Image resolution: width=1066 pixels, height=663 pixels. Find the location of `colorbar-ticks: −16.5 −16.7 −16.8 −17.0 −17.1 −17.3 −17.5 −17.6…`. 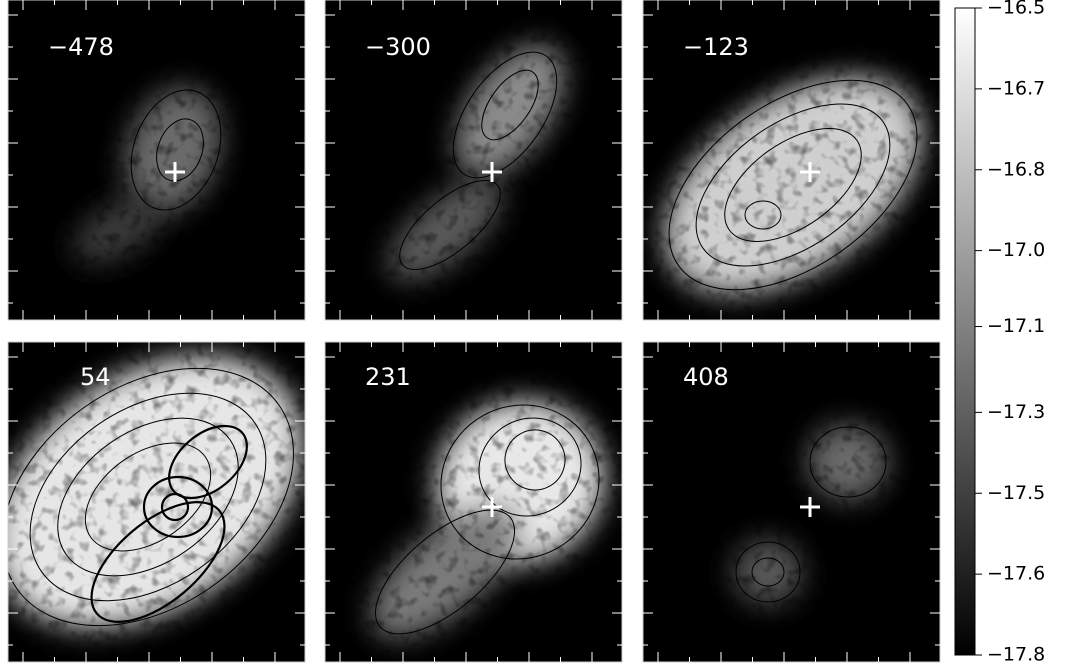

colorbar-ticks: −16.5 −16.7 −16.8 −17.0 −17.1 −17.3 −17.5 −17.6… is located at coordinates (1010, 331).